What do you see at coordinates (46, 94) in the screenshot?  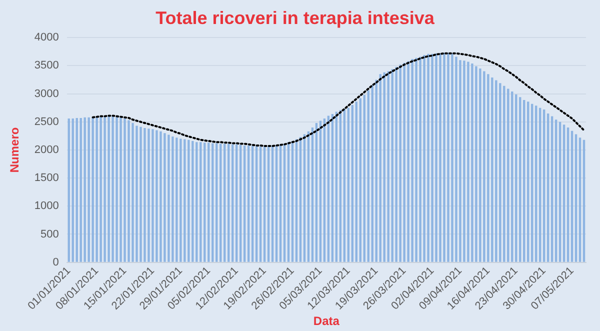 I see `y-tick-label: 3000` at bounding box center [46, 94].